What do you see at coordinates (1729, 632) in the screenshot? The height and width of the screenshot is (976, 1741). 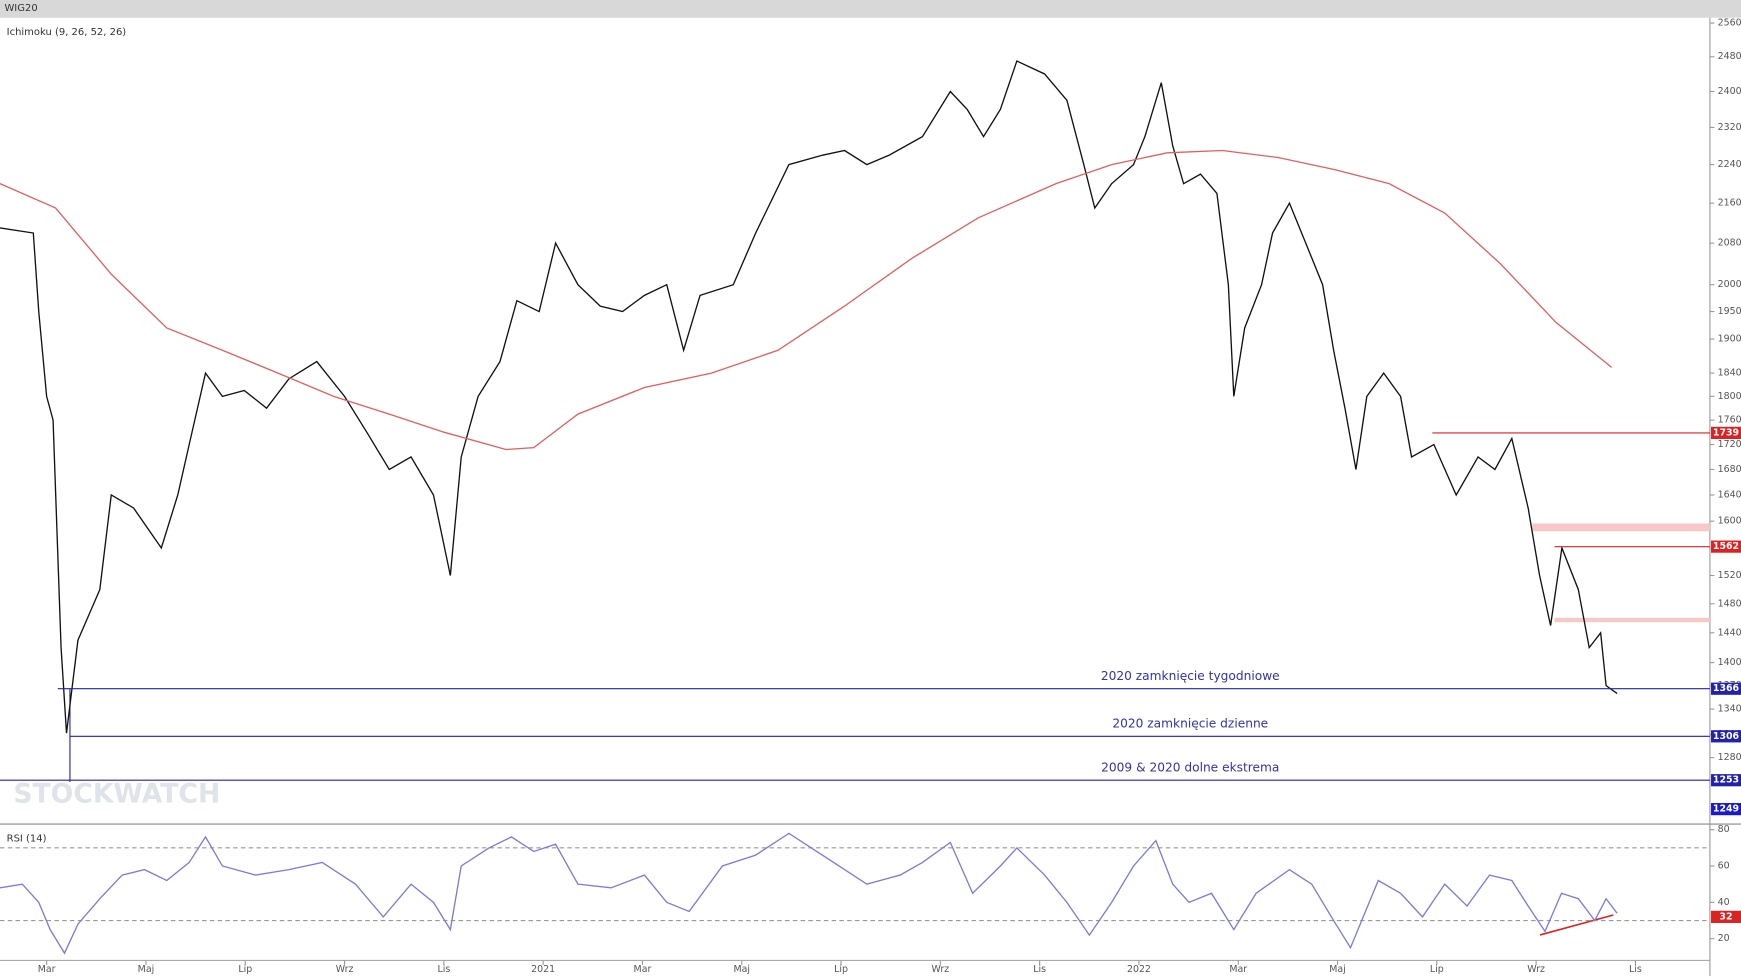 I see `y-tick-label: 1440` at bounding box center [1729, 632].